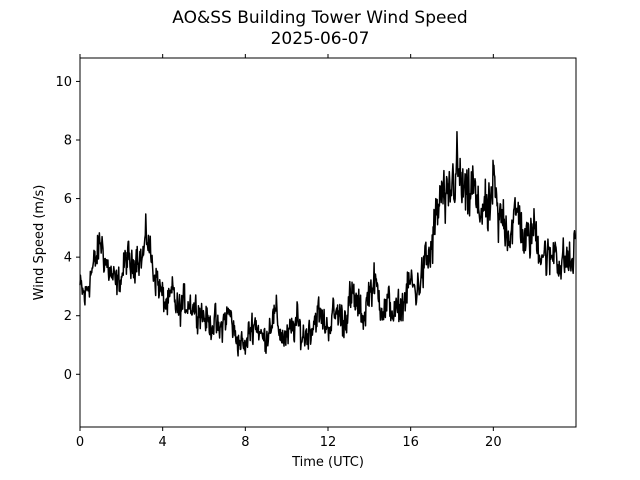 The height and width of the screenshot is (480, 640). Describe the element at coordinates (245, 442) in the screenshot. I see `x-tick-label: 8` at that location.